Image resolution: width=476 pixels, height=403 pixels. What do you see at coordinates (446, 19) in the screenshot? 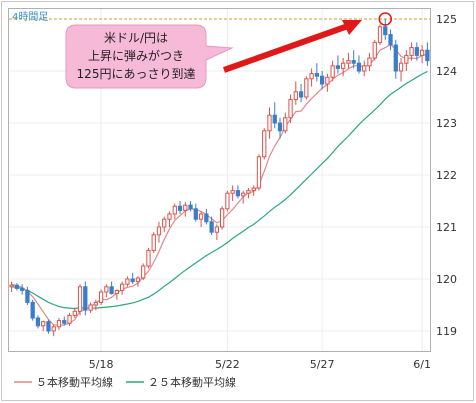
I see `y-tick-label: 125` at bounding box center [446, 19].